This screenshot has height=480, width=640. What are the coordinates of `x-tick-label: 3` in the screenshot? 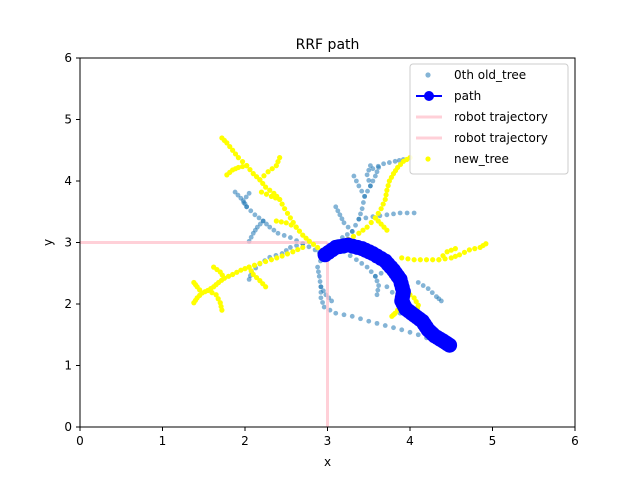 It's located at (328, 441).